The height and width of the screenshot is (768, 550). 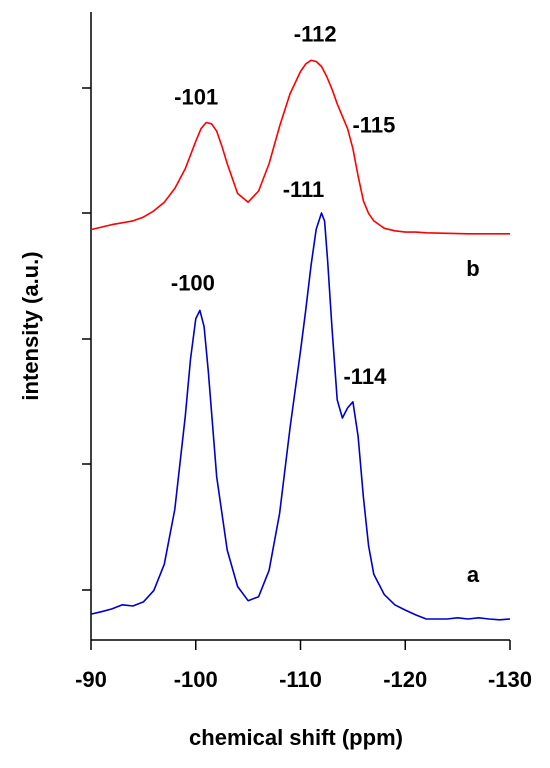 I want to click on x-tick-label-2: -110, so click(x=300, y=679).